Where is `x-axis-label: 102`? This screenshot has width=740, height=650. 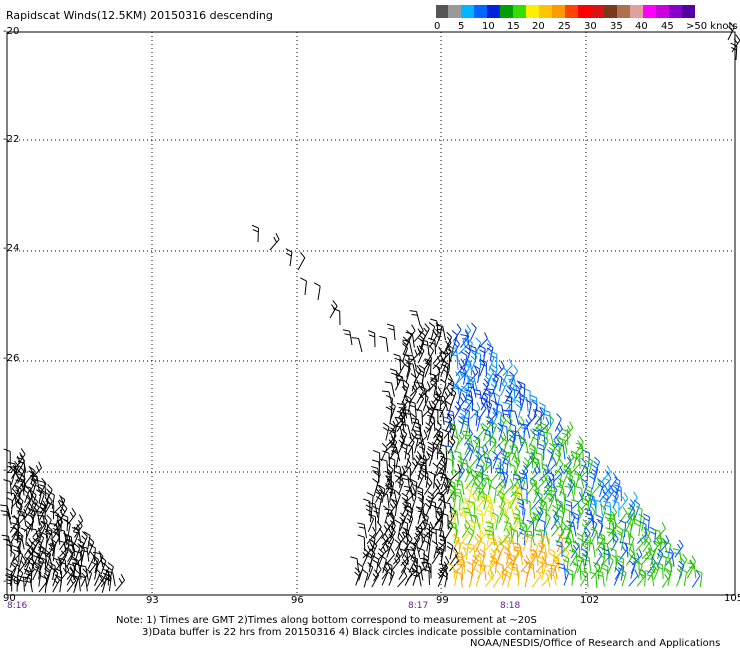
x-axis-label: 102 is located at coordinates (590, 600).